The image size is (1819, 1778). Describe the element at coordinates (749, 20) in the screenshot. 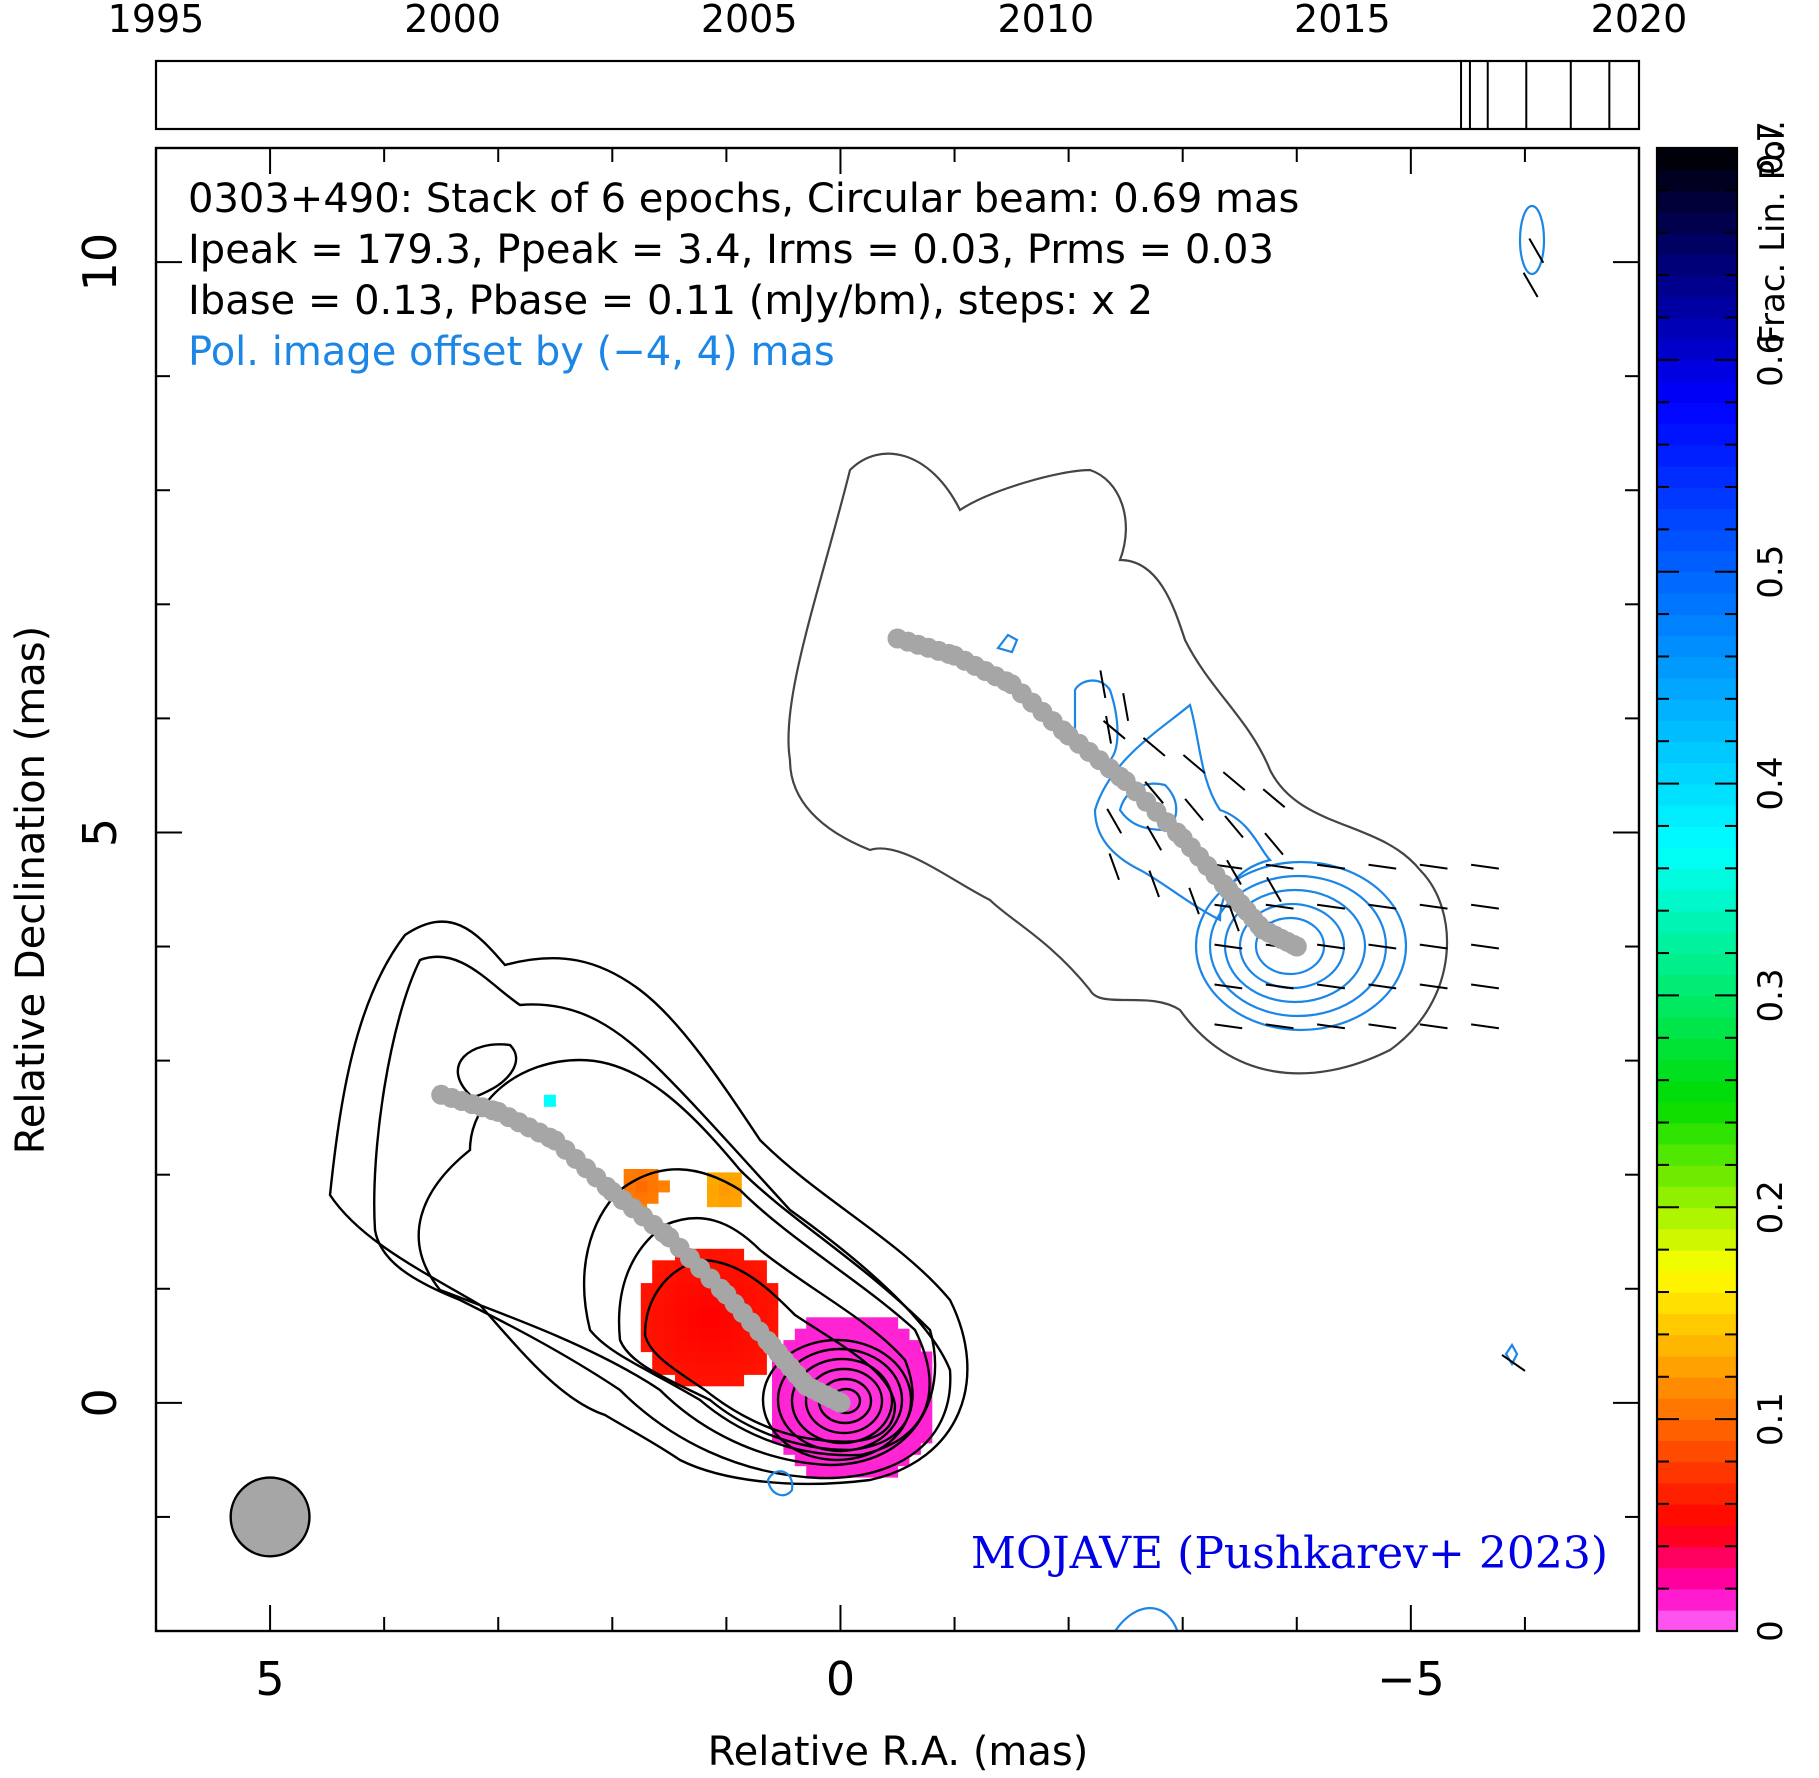

I see `timeline-year-label: 2005` at that location.